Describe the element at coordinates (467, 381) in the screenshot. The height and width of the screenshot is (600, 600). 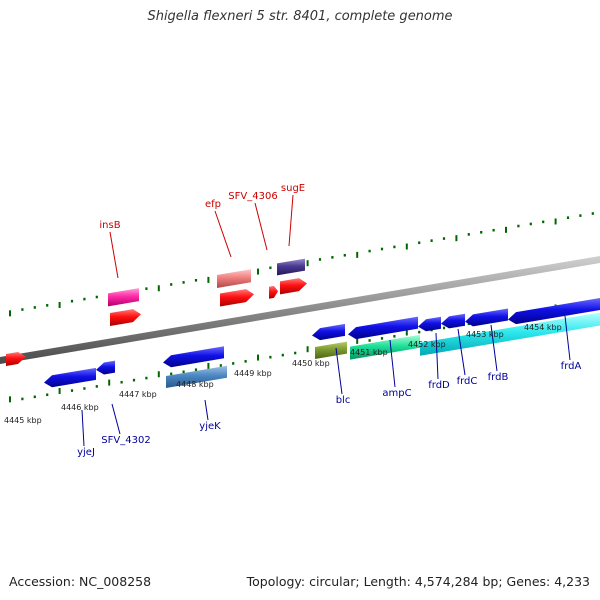
I see `gene-label: frdC` at that location.